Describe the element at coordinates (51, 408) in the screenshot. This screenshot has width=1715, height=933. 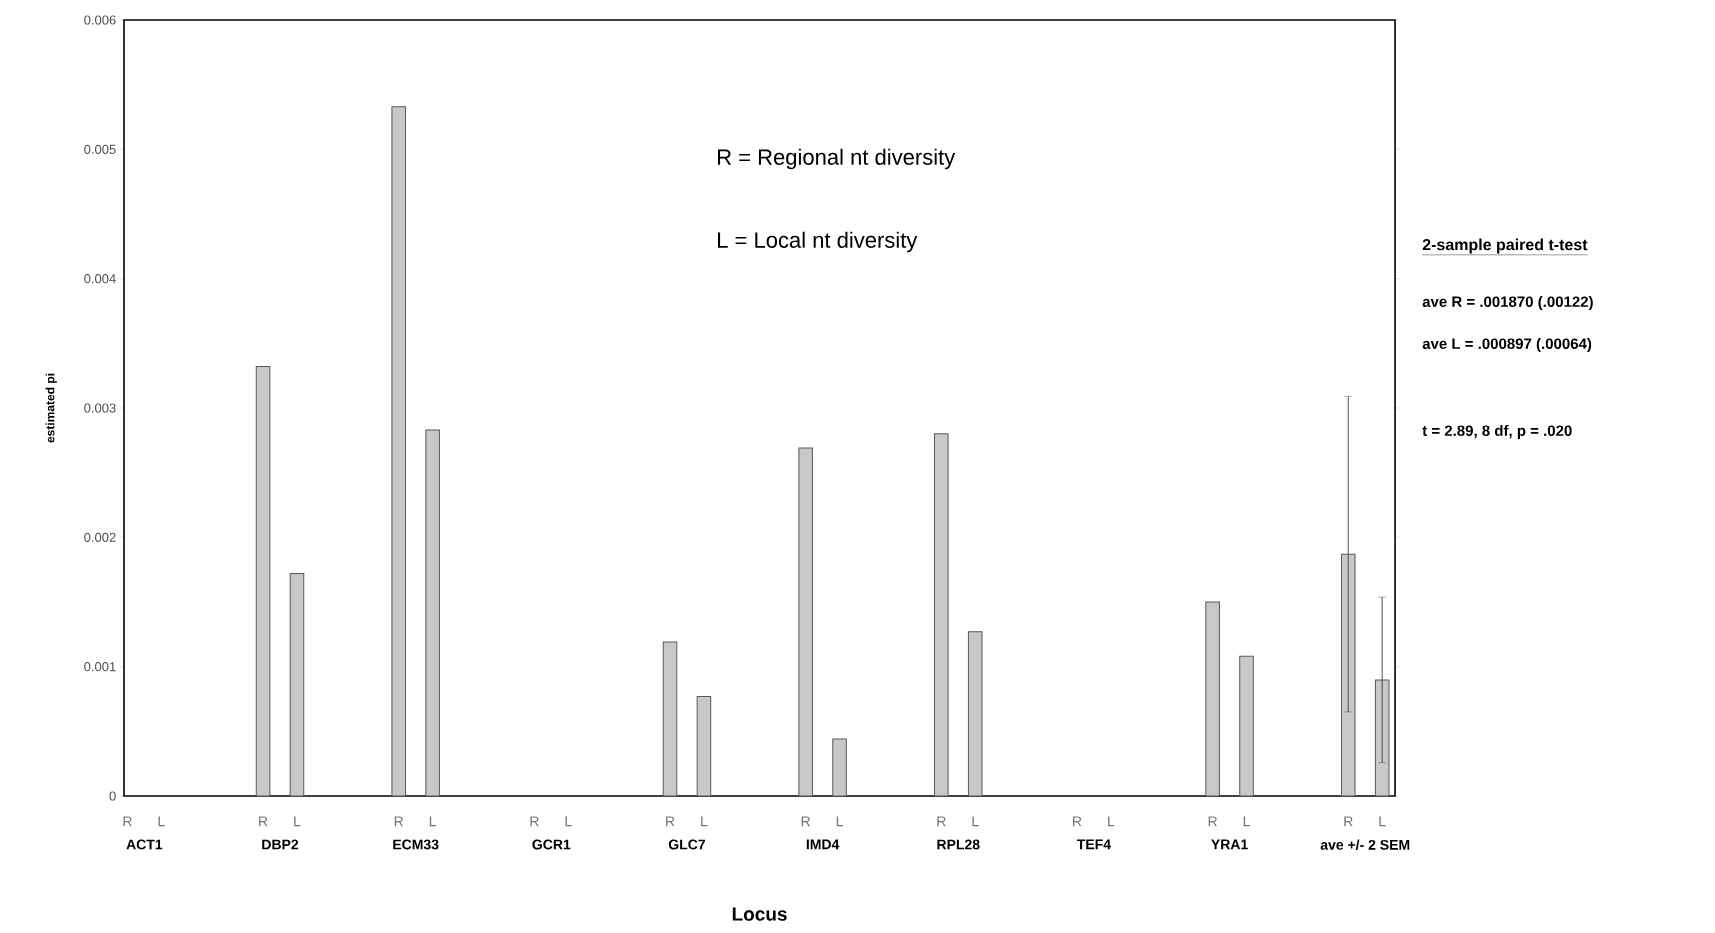
I see `y-axis-title: estimated pi` at that location.